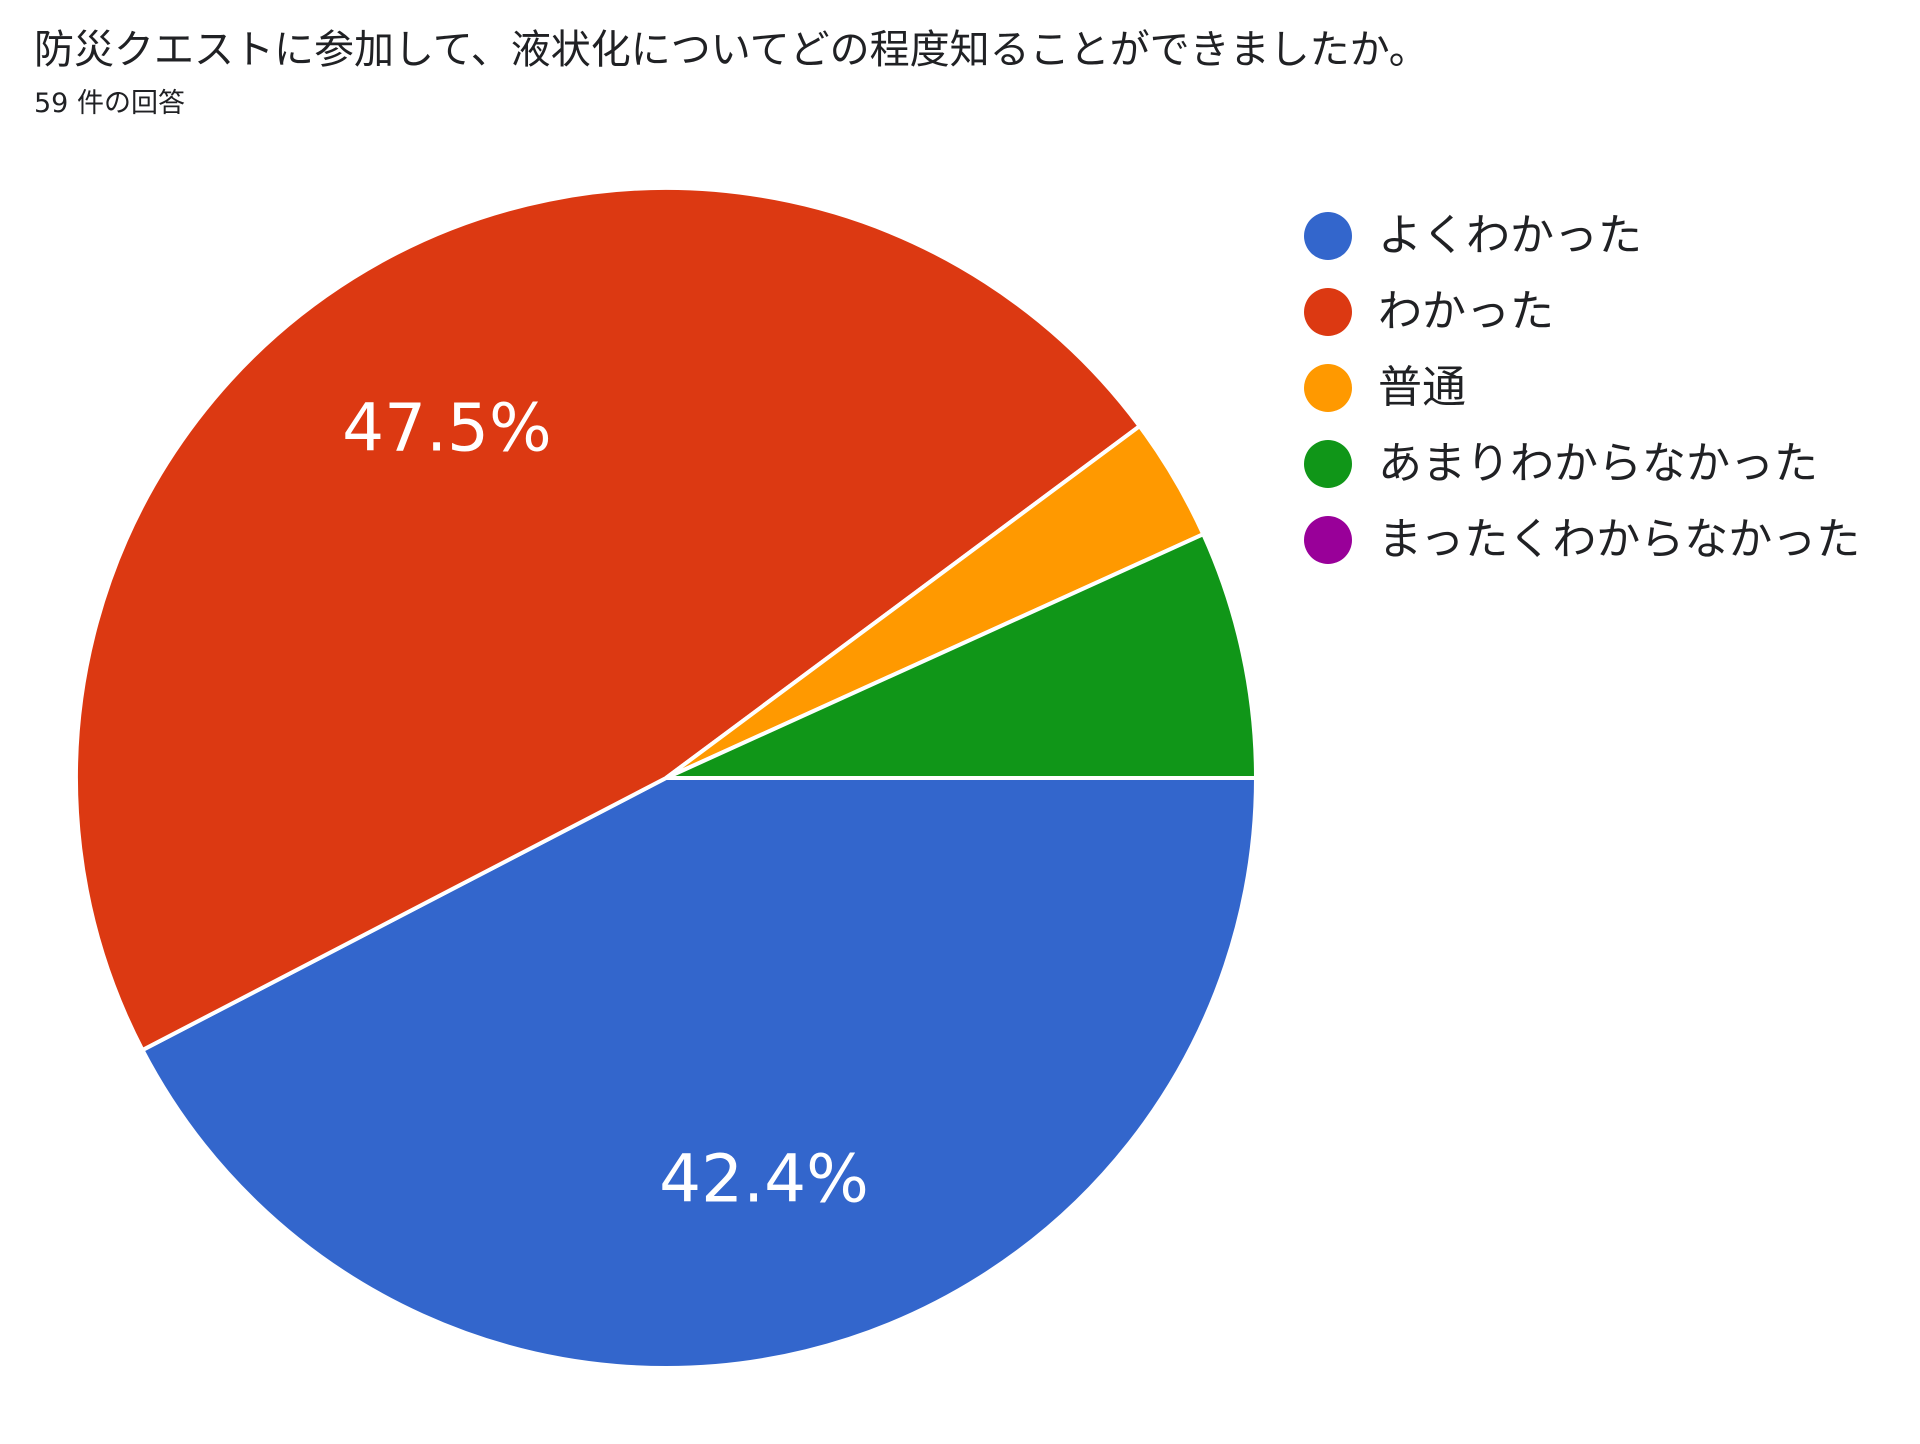  I want to click on legend-label-1: よくわかった, so click(1510, 235).